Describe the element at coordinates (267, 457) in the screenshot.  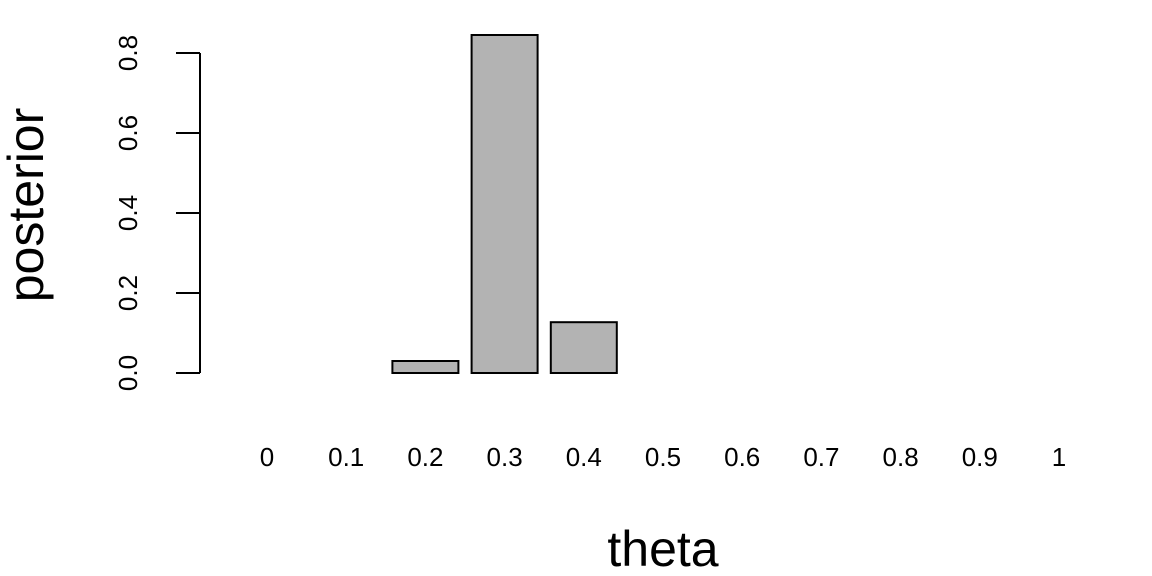
I see `x-tick-label: 0` at that location.